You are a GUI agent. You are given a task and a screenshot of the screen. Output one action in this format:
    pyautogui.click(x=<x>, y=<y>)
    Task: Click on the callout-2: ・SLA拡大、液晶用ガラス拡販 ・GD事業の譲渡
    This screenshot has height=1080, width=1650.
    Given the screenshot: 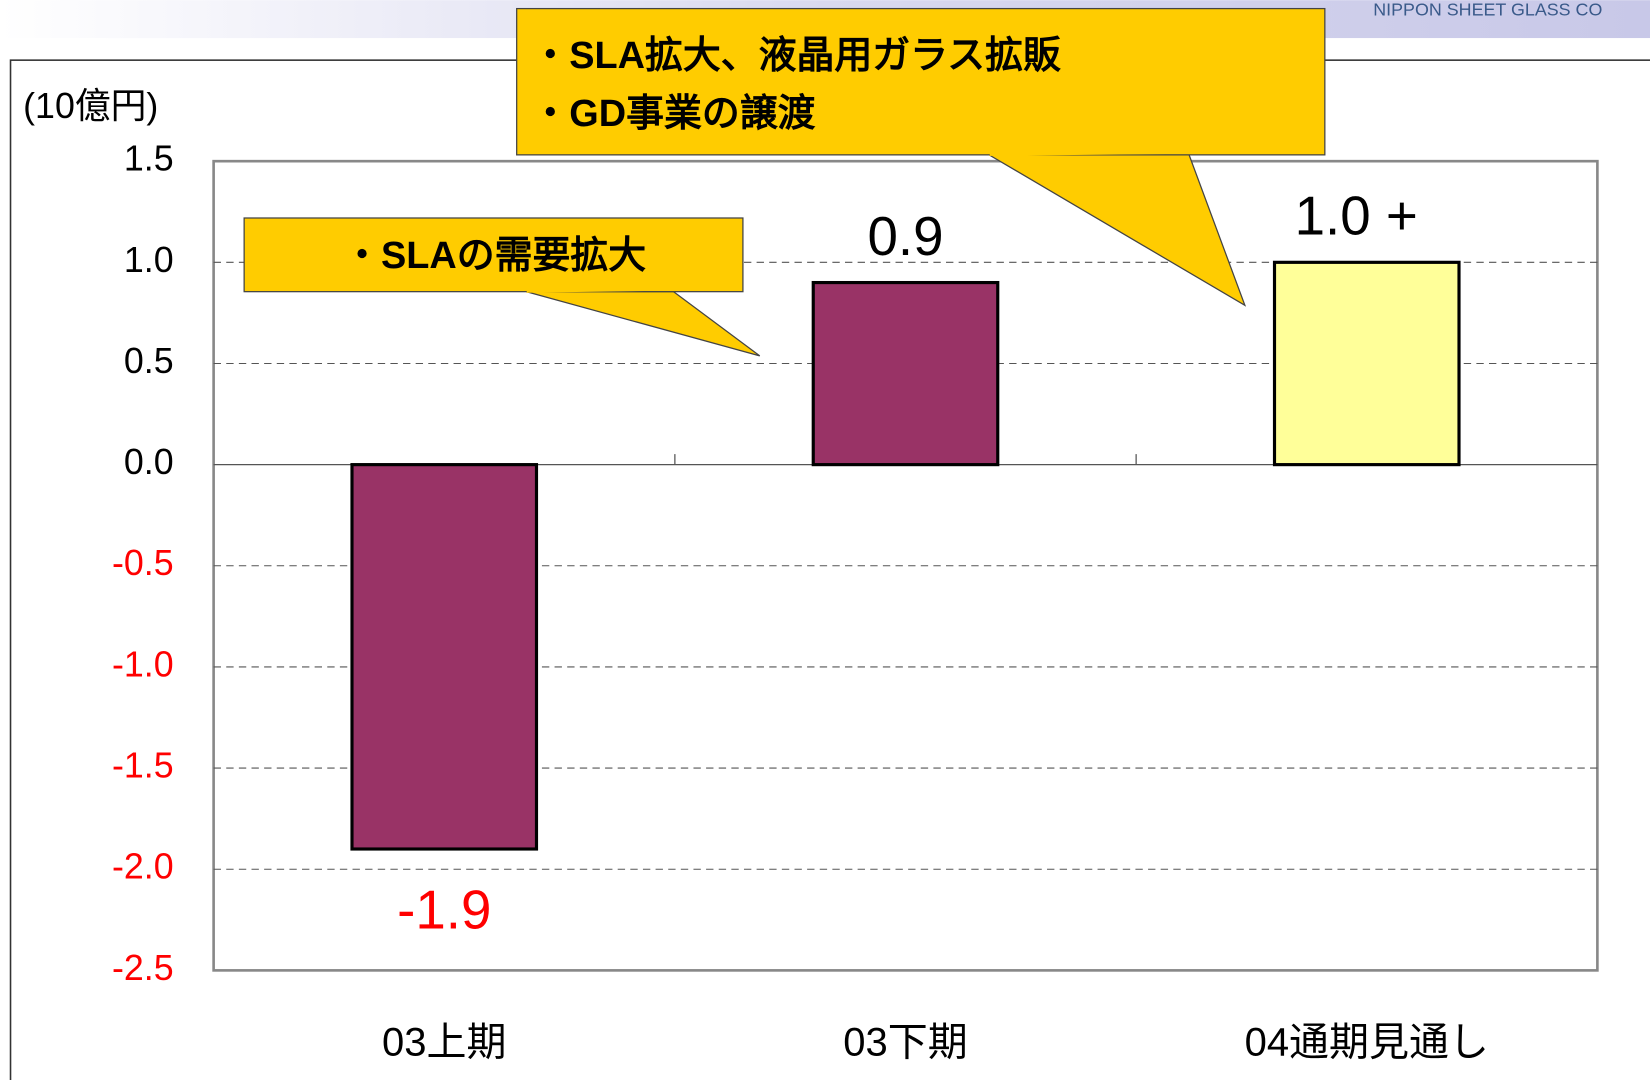 What is the action you would take?
    pyautogui.click(x=921, y=157)
    